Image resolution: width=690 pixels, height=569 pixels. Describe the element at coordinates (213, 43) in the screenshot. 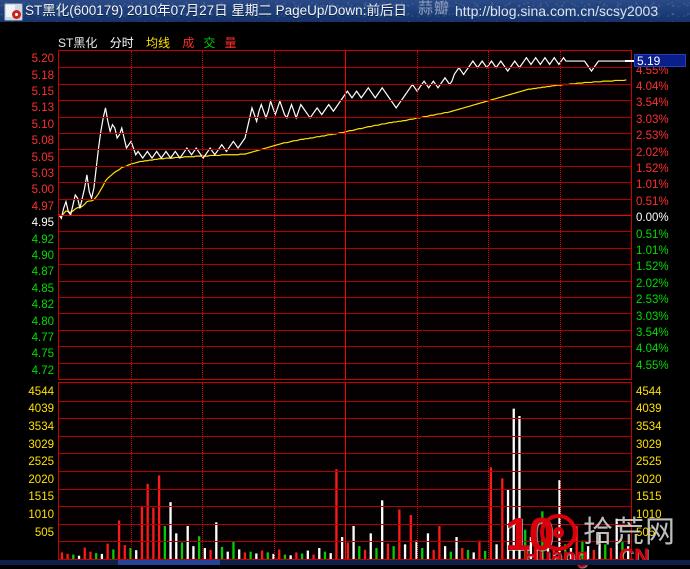

I see `legend-volume: 成交量` at that location.